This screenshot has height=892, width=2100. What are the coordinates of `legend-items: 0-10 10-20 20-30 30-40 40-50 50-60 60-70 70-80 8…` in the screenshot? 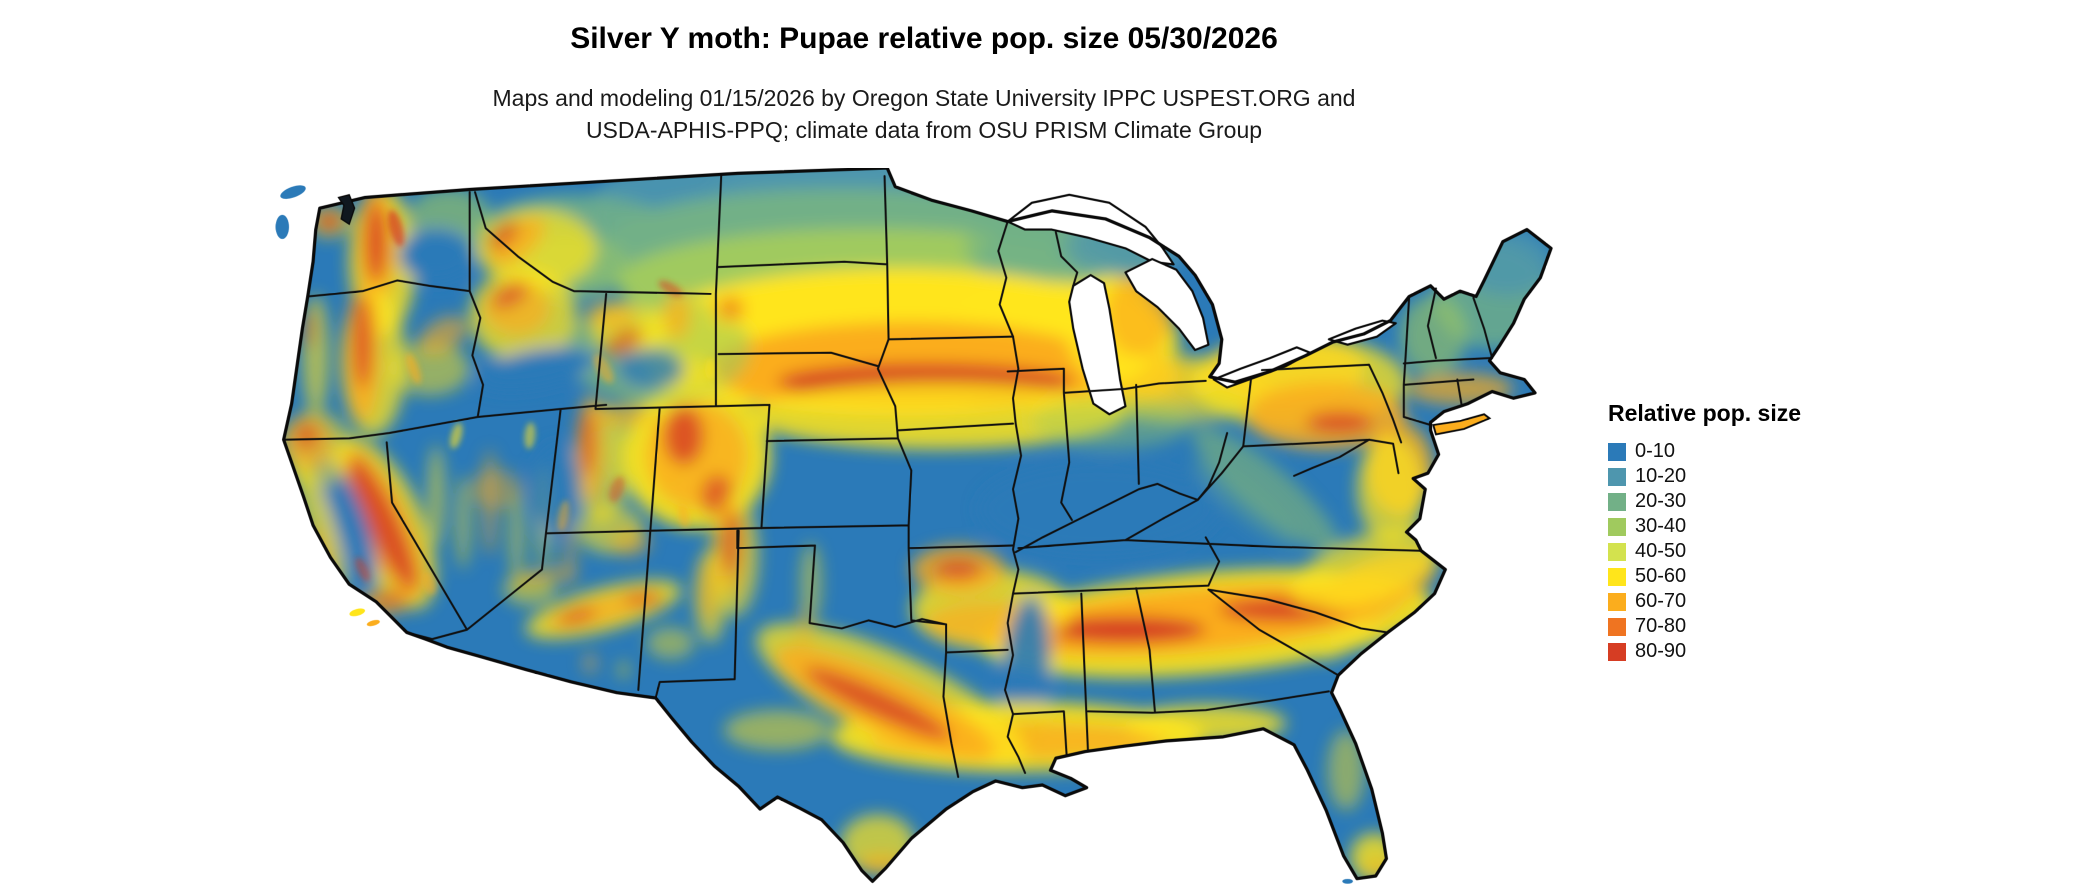 It's located at (1758, 551).